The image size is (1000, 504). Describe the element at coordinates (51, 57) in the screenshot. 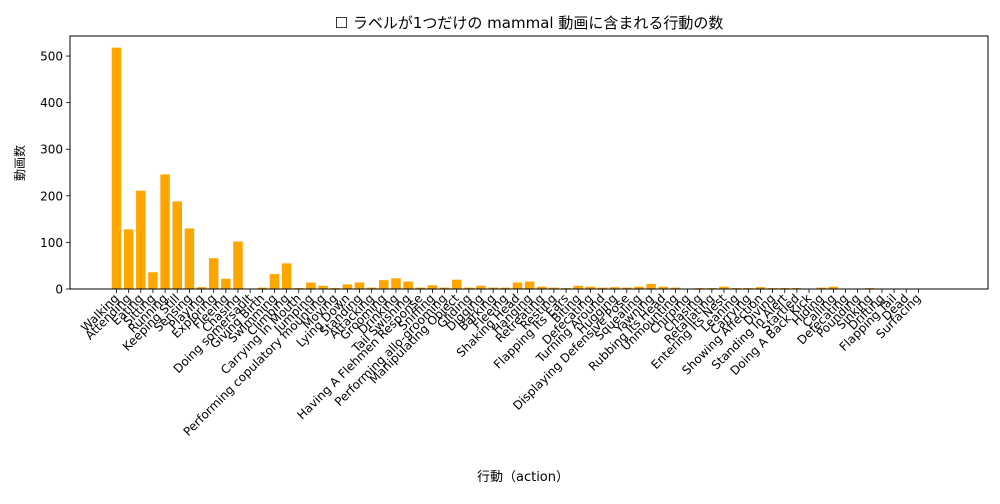

I see `y-tick-label: 500` at that location.